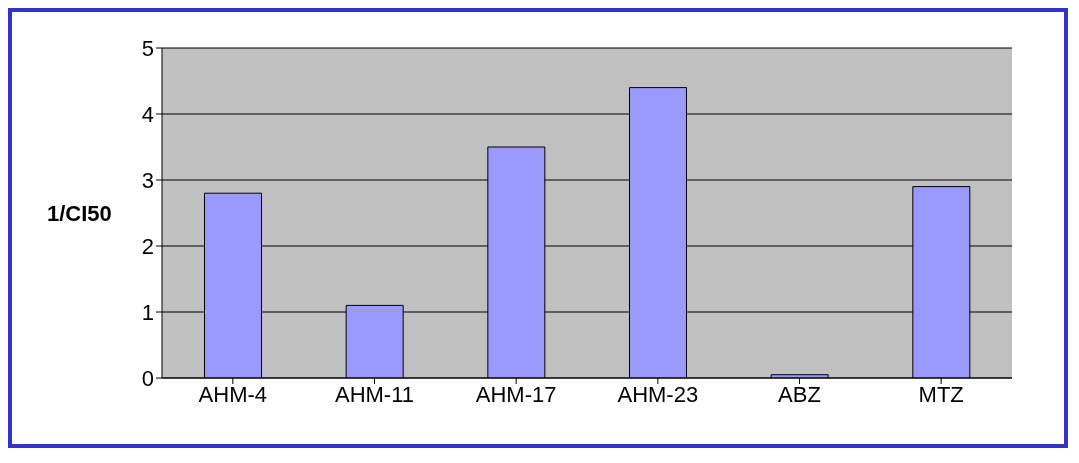  I want to click on x-tick-label: AHM-23, so click(658, 394).